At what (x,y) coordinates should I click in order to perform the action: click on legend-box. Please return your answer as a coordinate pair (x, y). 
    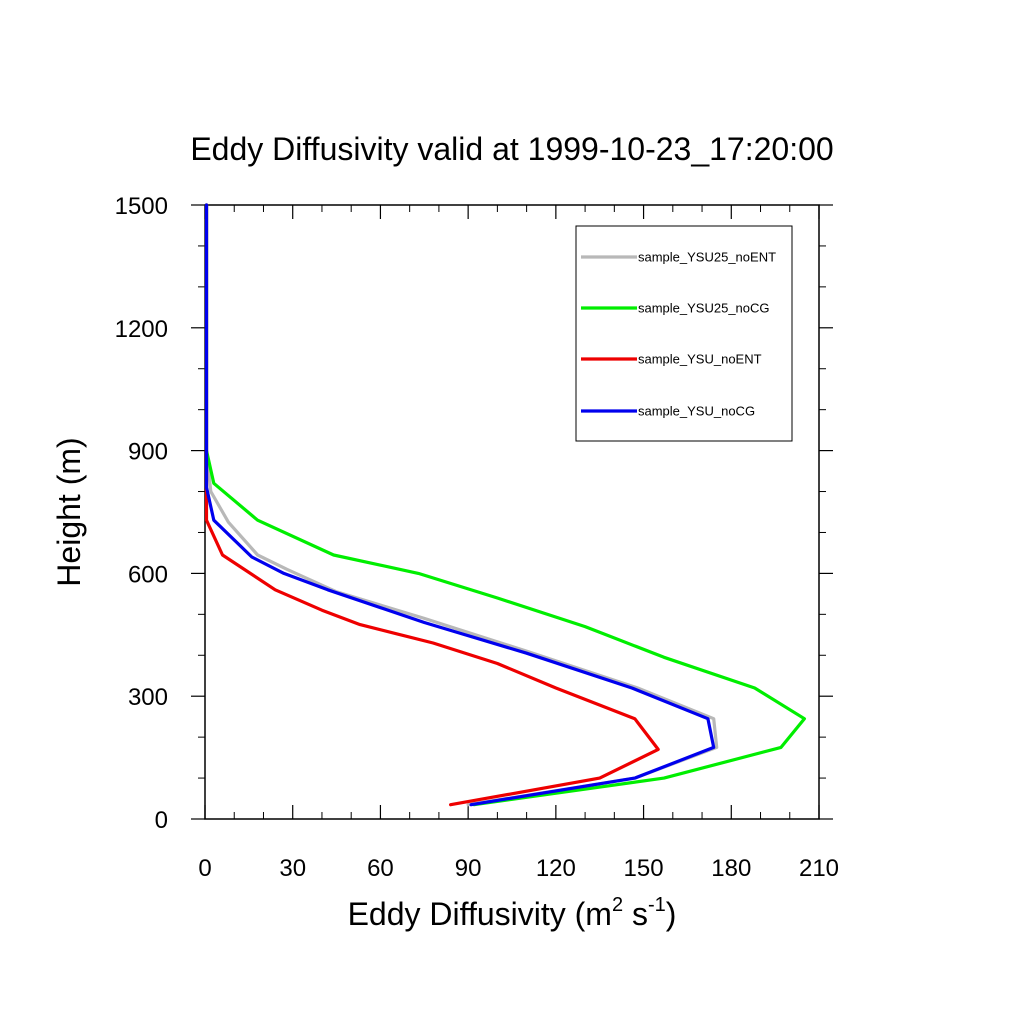
    Looking at the image, I should click on (684, 333).